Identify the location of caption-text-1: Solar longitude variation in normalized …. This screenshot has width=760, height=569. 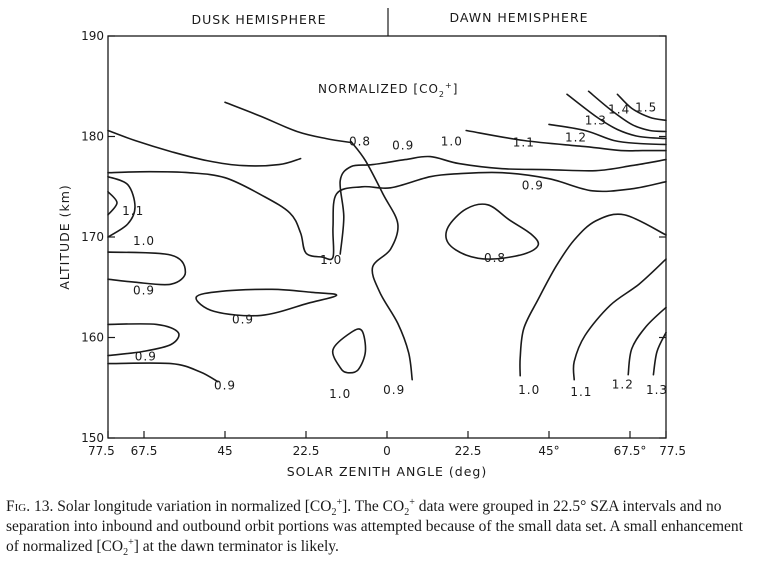
(192, 506).